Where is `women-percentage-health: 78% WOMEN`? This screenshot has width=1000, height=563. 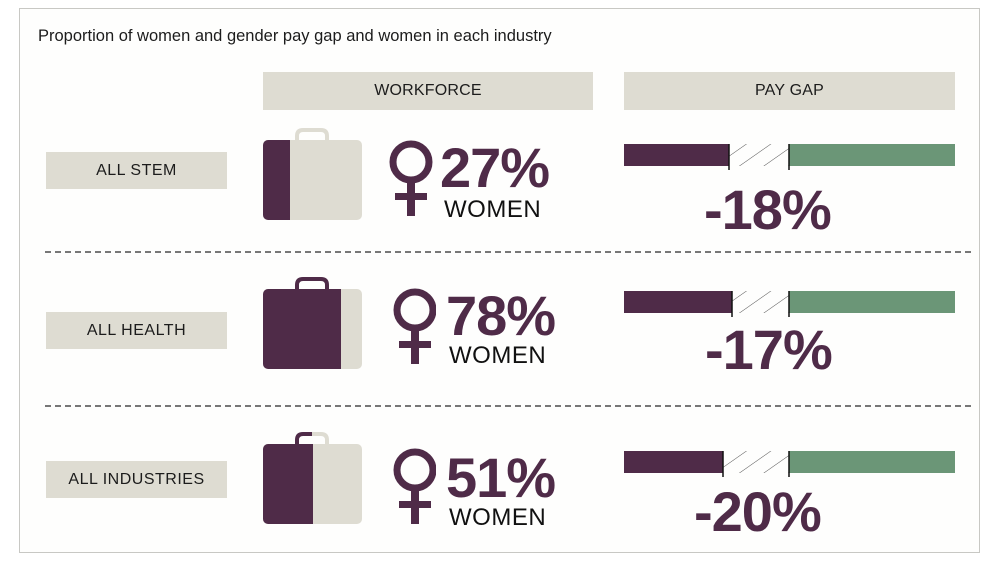
women-percentage-health: 78% WOMEN is located at coordinates (486, 326).